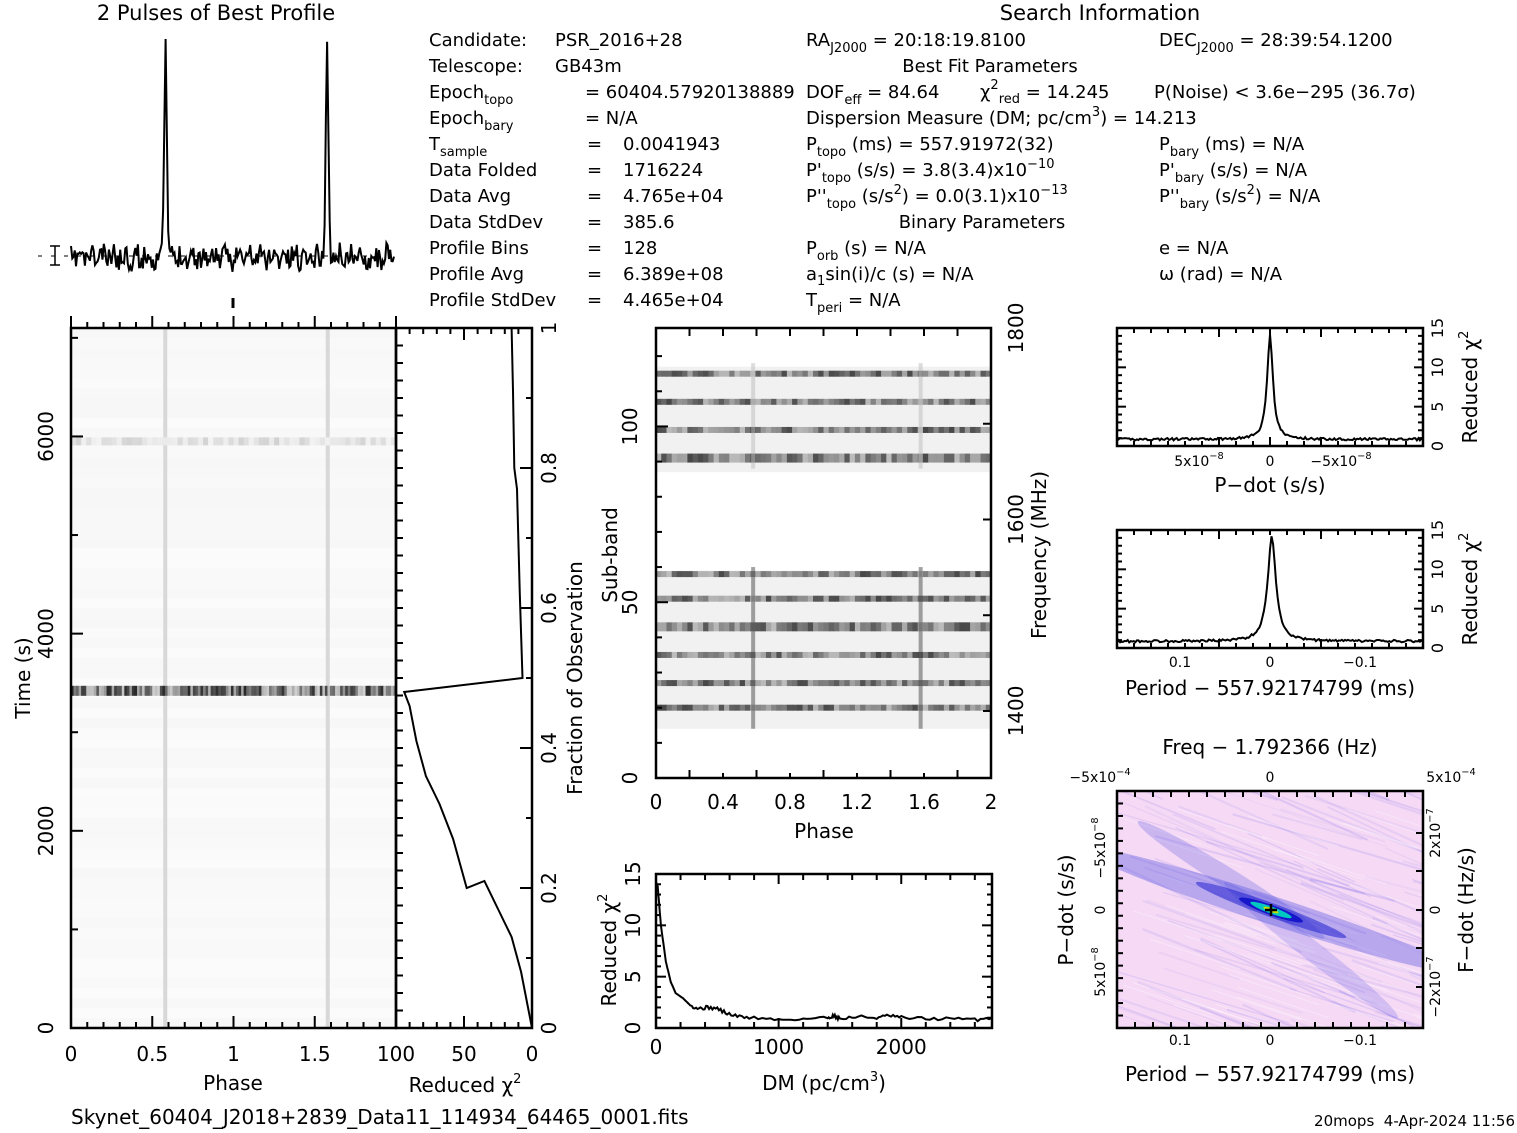  I want to click on info-label: Epochbary, so click(471, 121).